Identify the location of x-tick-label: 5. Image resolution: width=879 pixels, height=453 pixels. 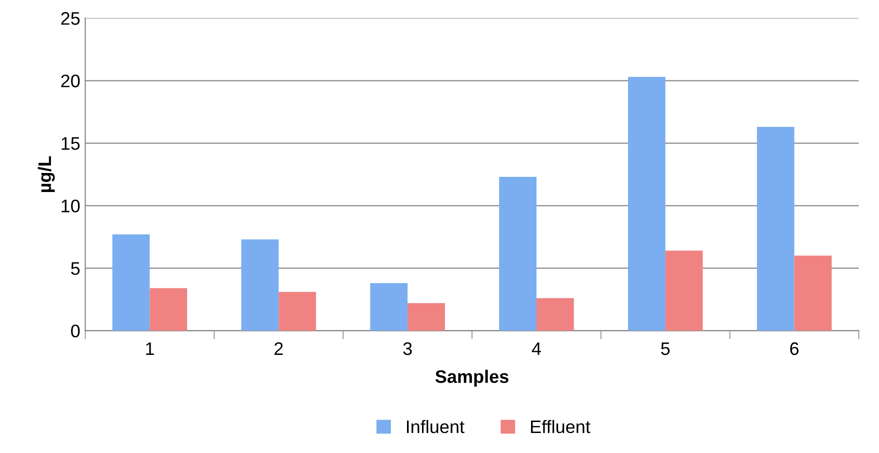
(665, 349).